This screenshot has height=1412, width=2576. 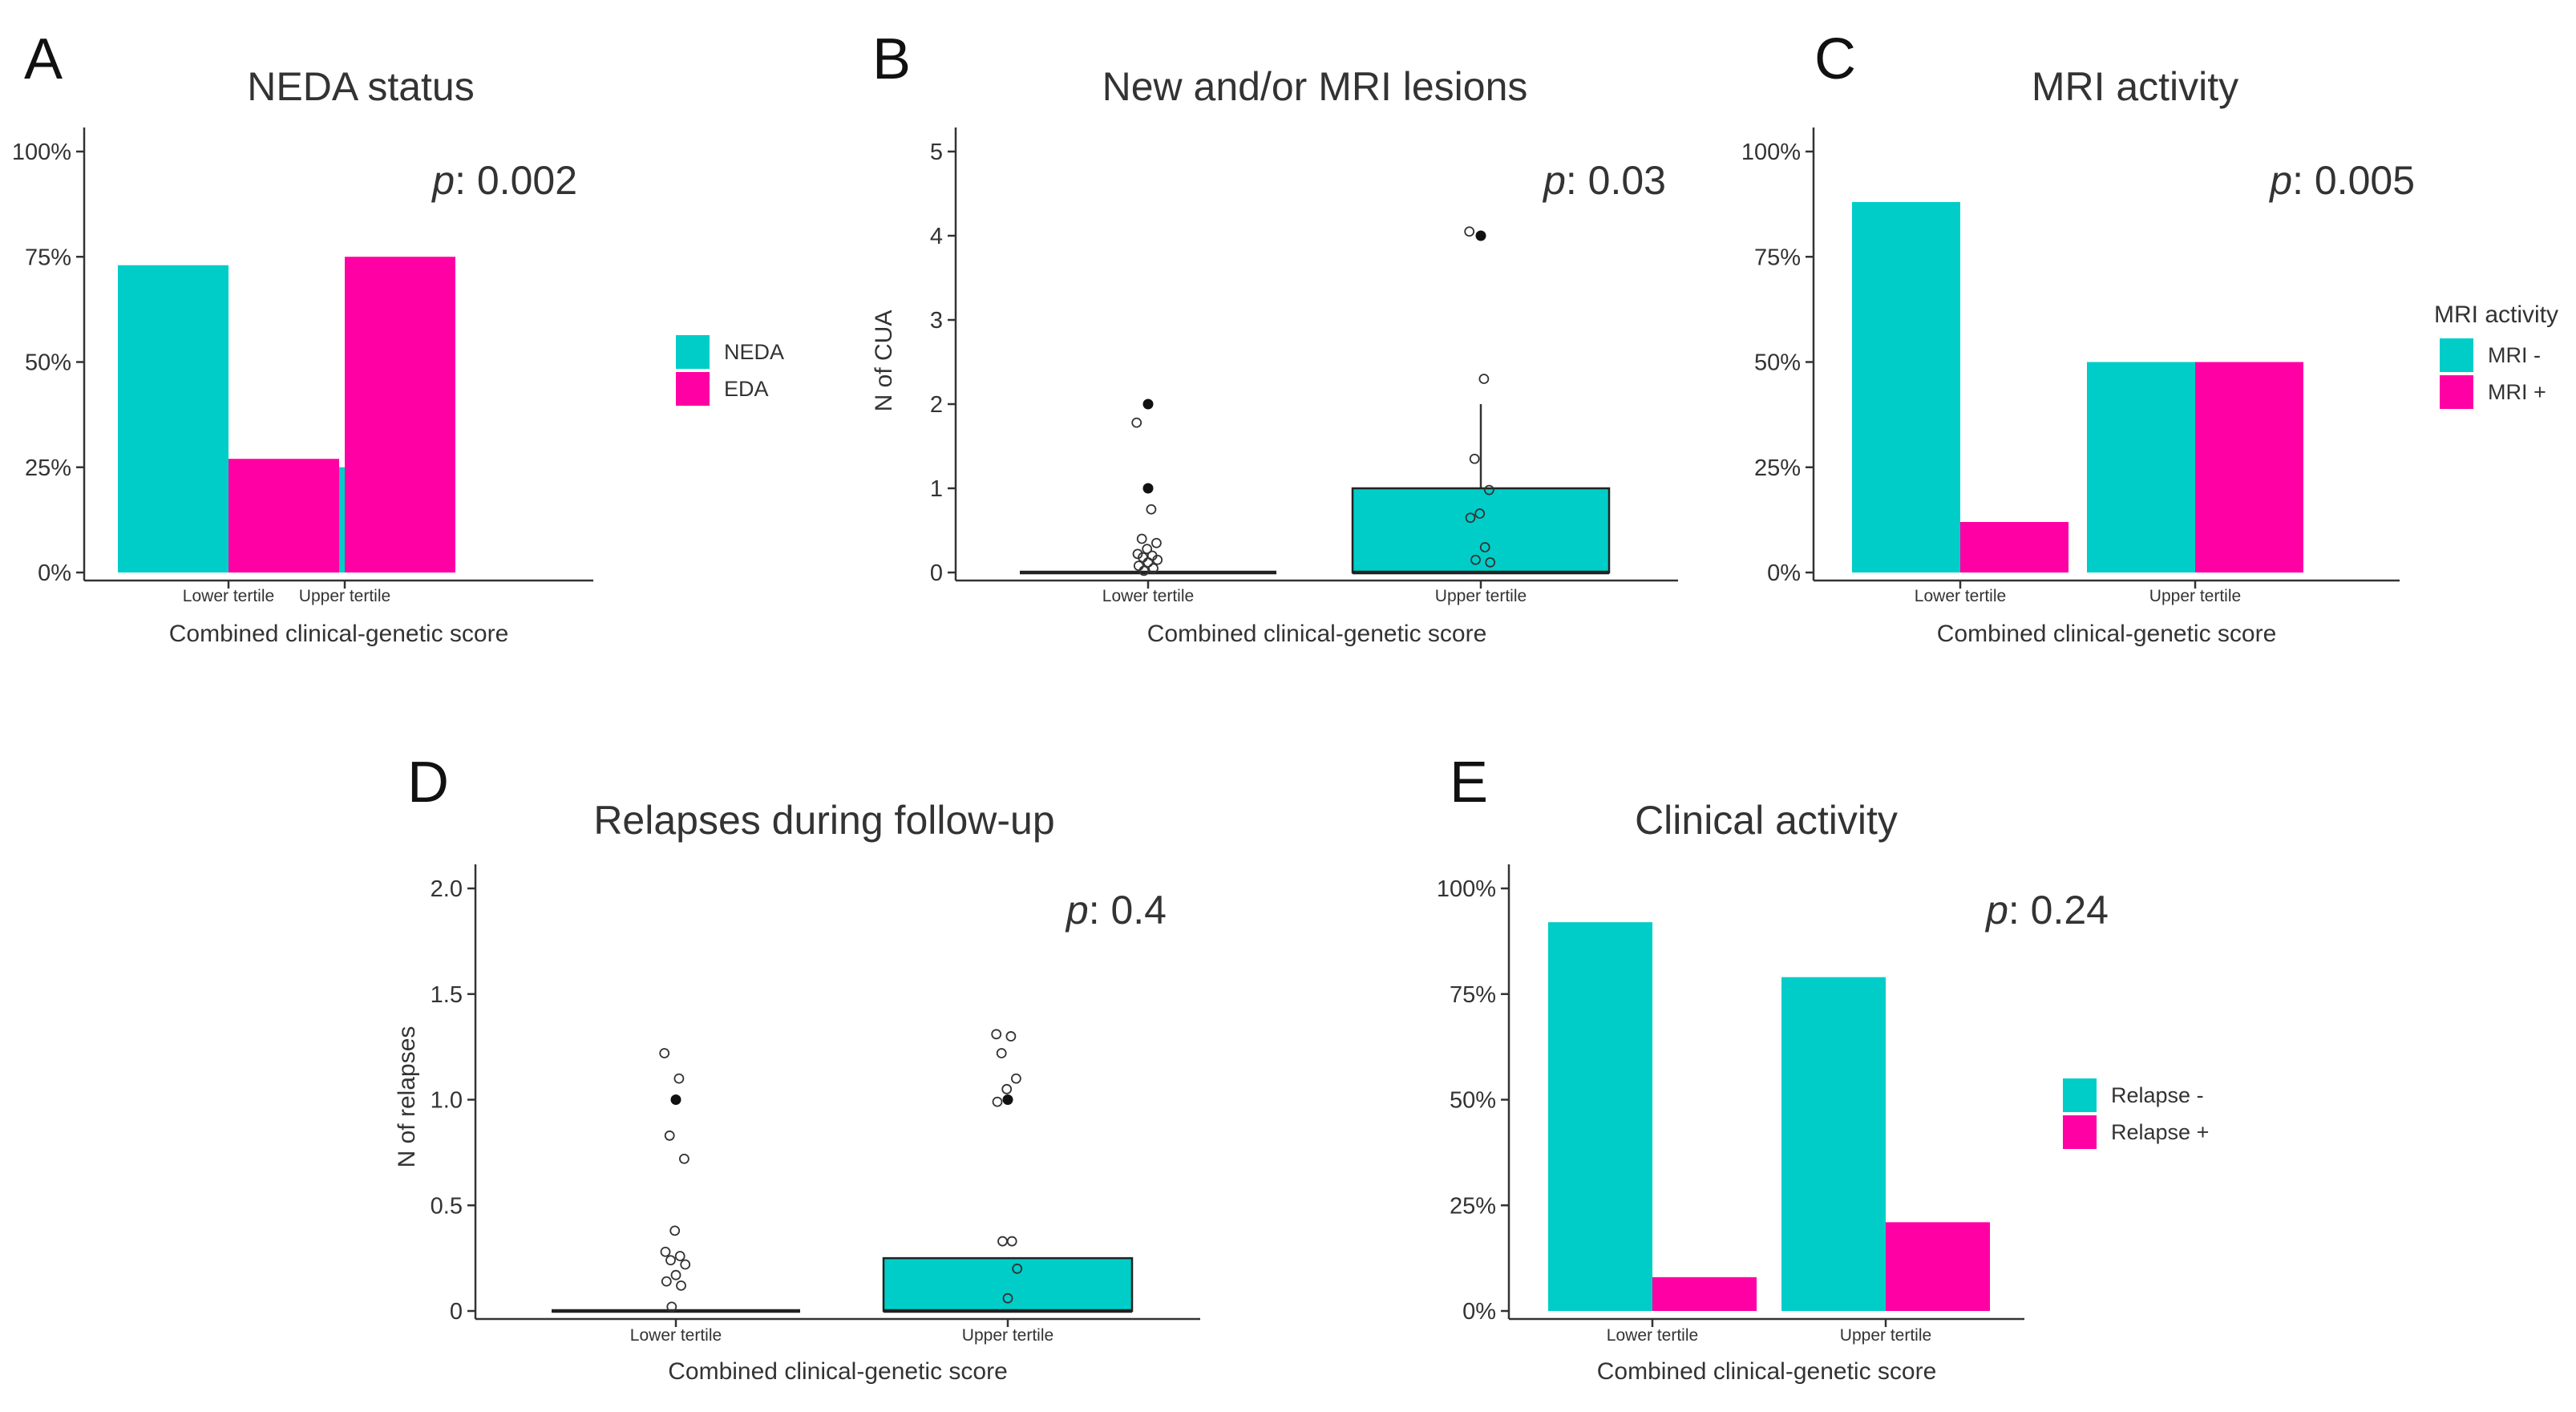 I want to click on panel-letter: D, so click(x=428, y=783).